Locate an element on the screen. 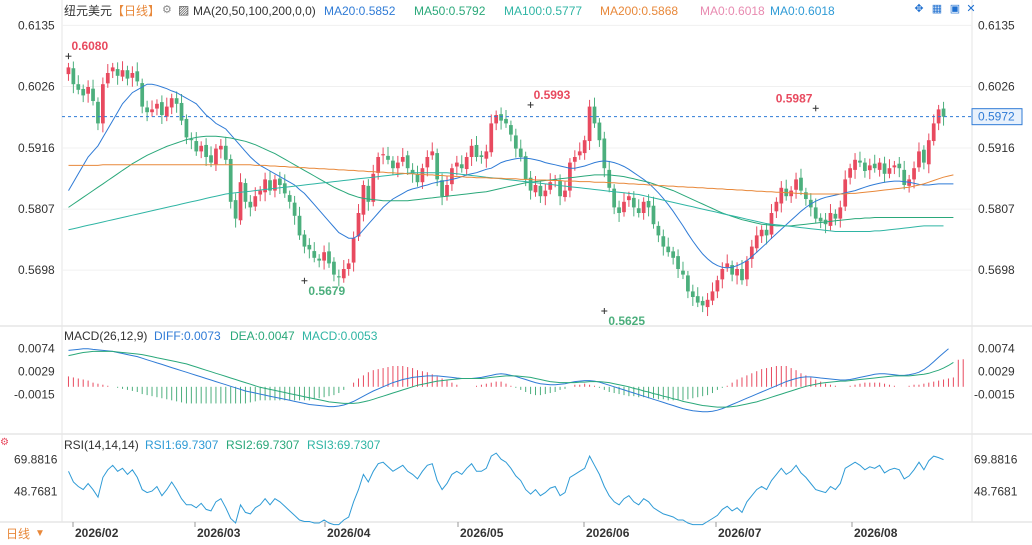 The height and width of the screenshot is (545, 1032). maximize-icon: ▣ is located at coordinates (955, 9).